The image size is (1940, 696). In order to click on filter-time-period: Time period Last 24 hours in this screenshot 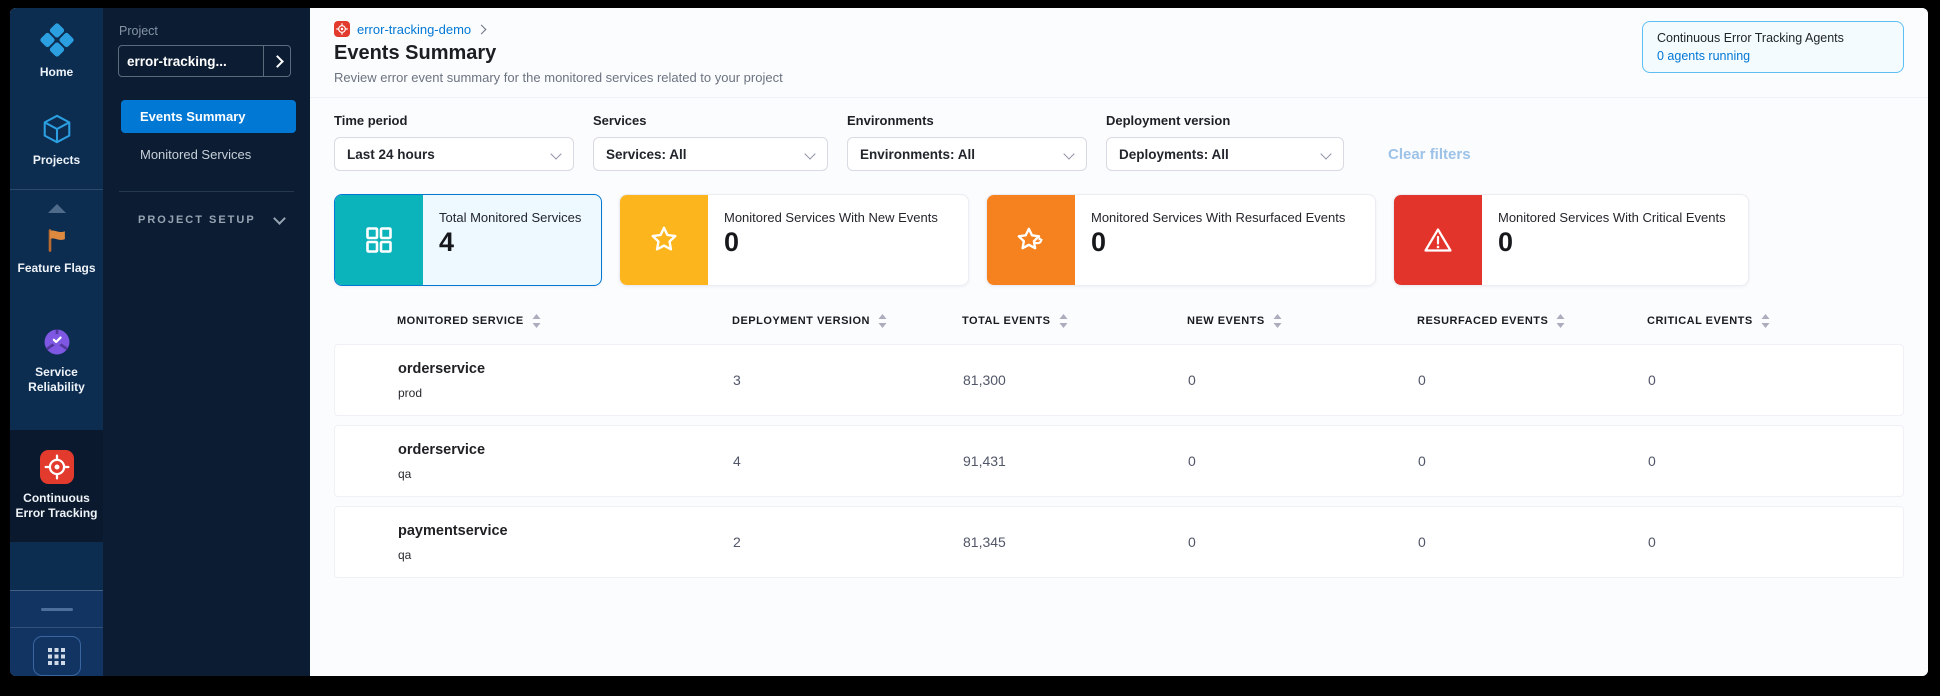, I will do `click(454, 142)`.